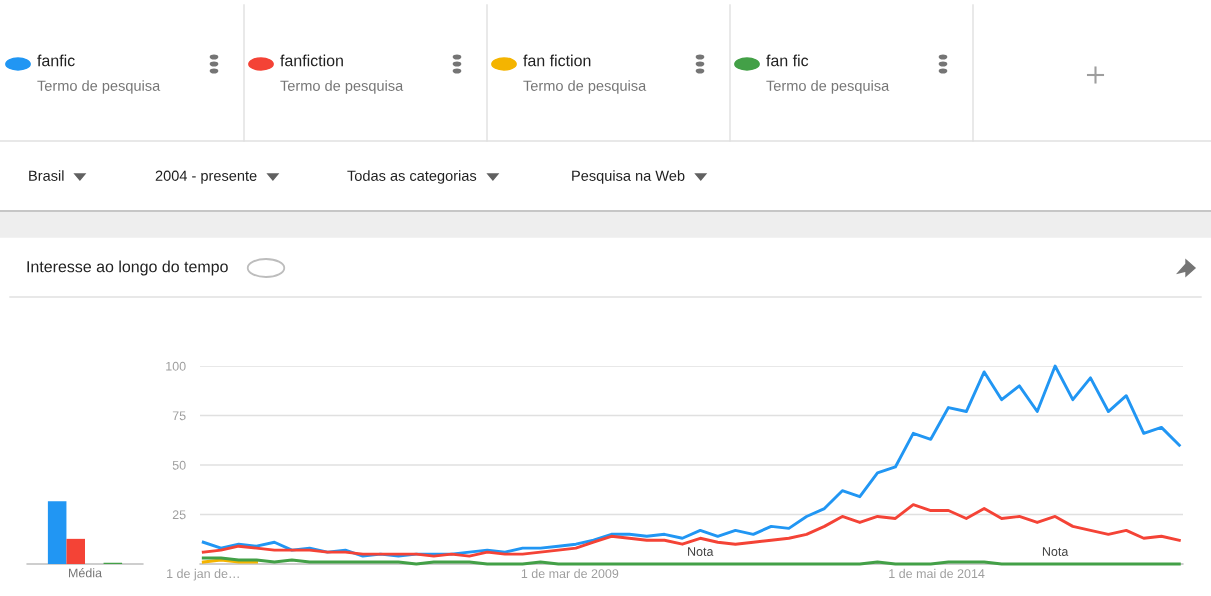 This screenshot has height=596, width=1211. What do you see at coordinates (787, 60) in the screenshot?
I see `legend-label: fan fic` at bounding box center [787, 60].